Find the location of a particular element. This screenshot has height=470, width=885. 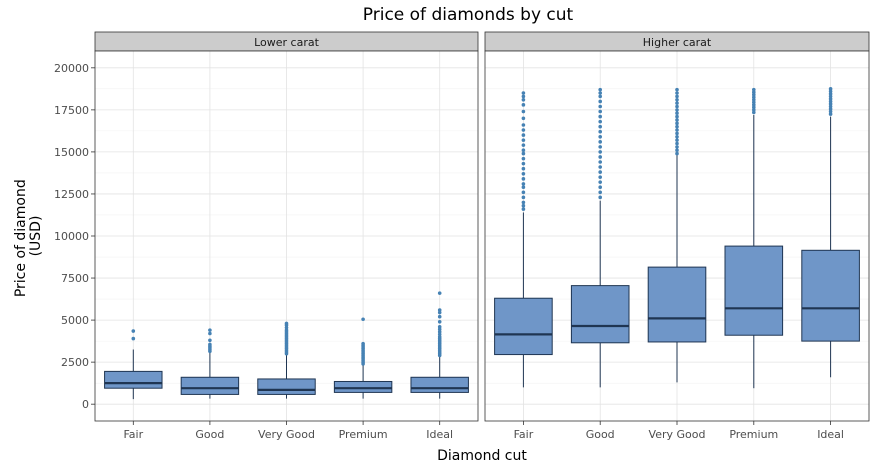

y-tick-label: 2500 is located at coordinates (75, 362).